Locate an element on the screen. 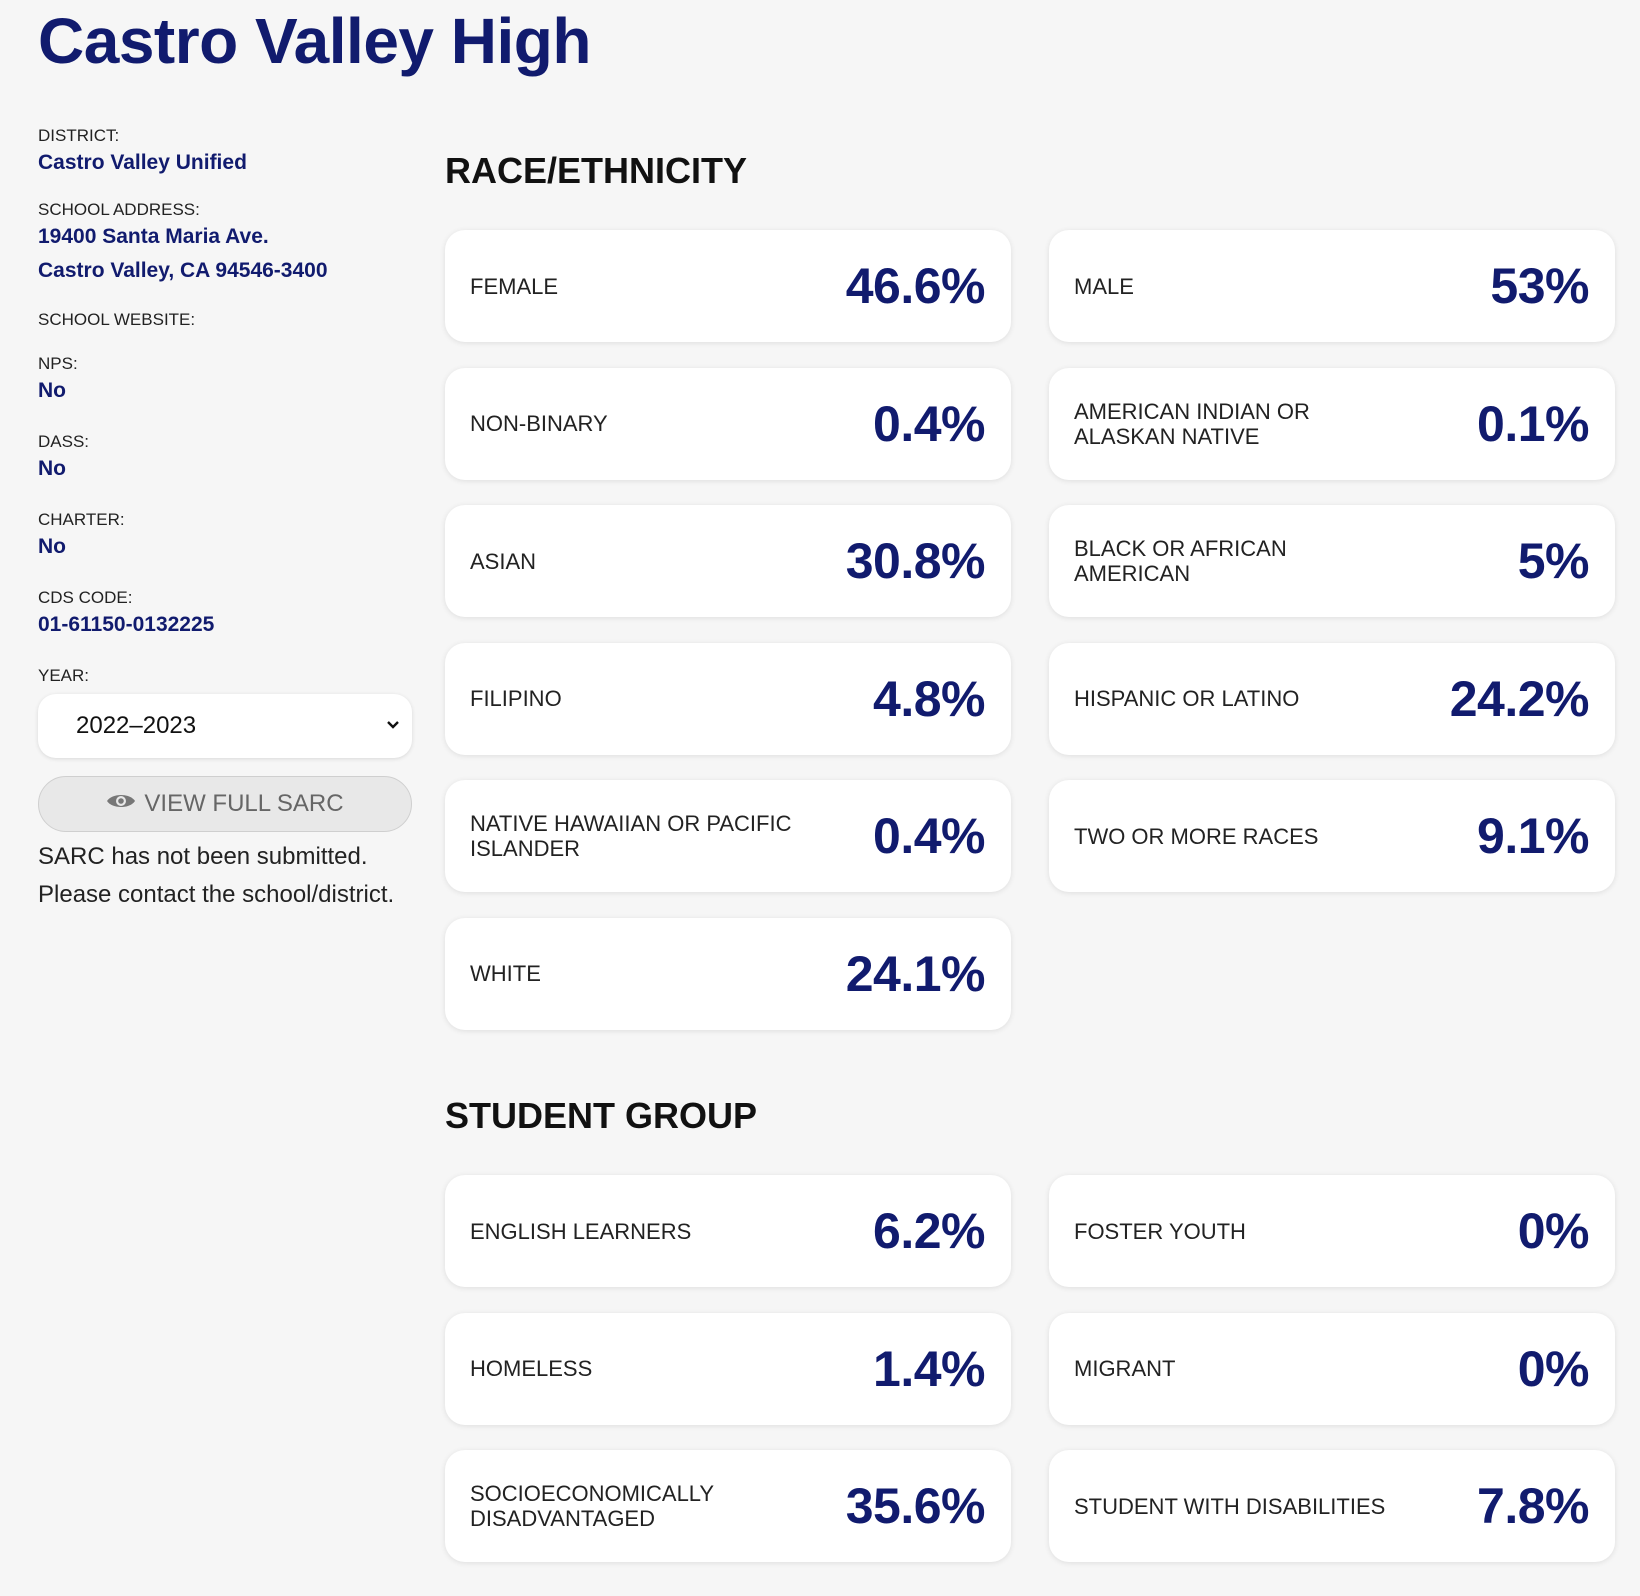 This screenshot has height=1596, width=1640. dass-value: No is located at coordinates (52, 468).